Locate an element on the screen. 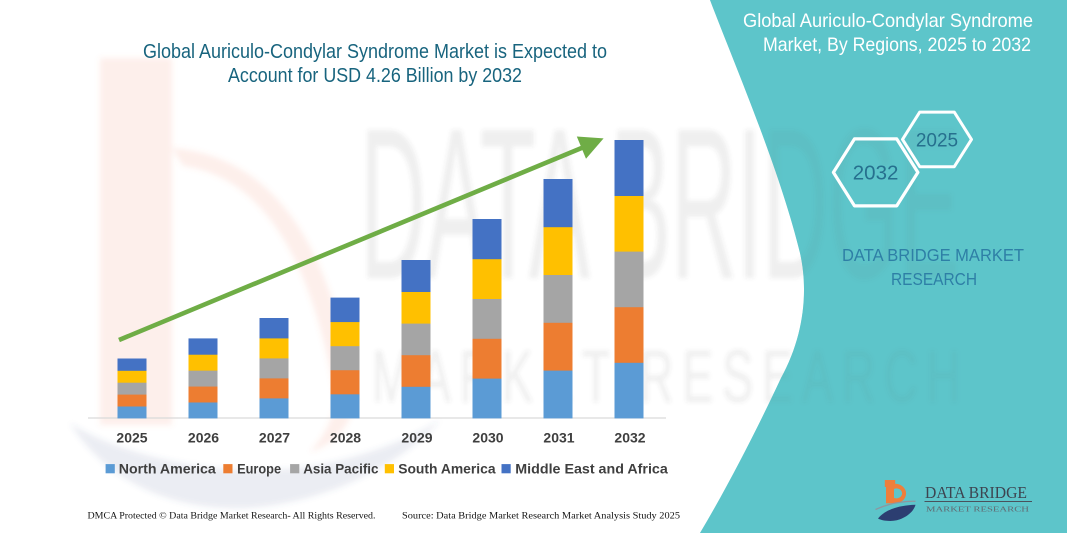 This screenshot has height=533, width=1067. svg-text: 2026 is located at coordinates (203, 438).